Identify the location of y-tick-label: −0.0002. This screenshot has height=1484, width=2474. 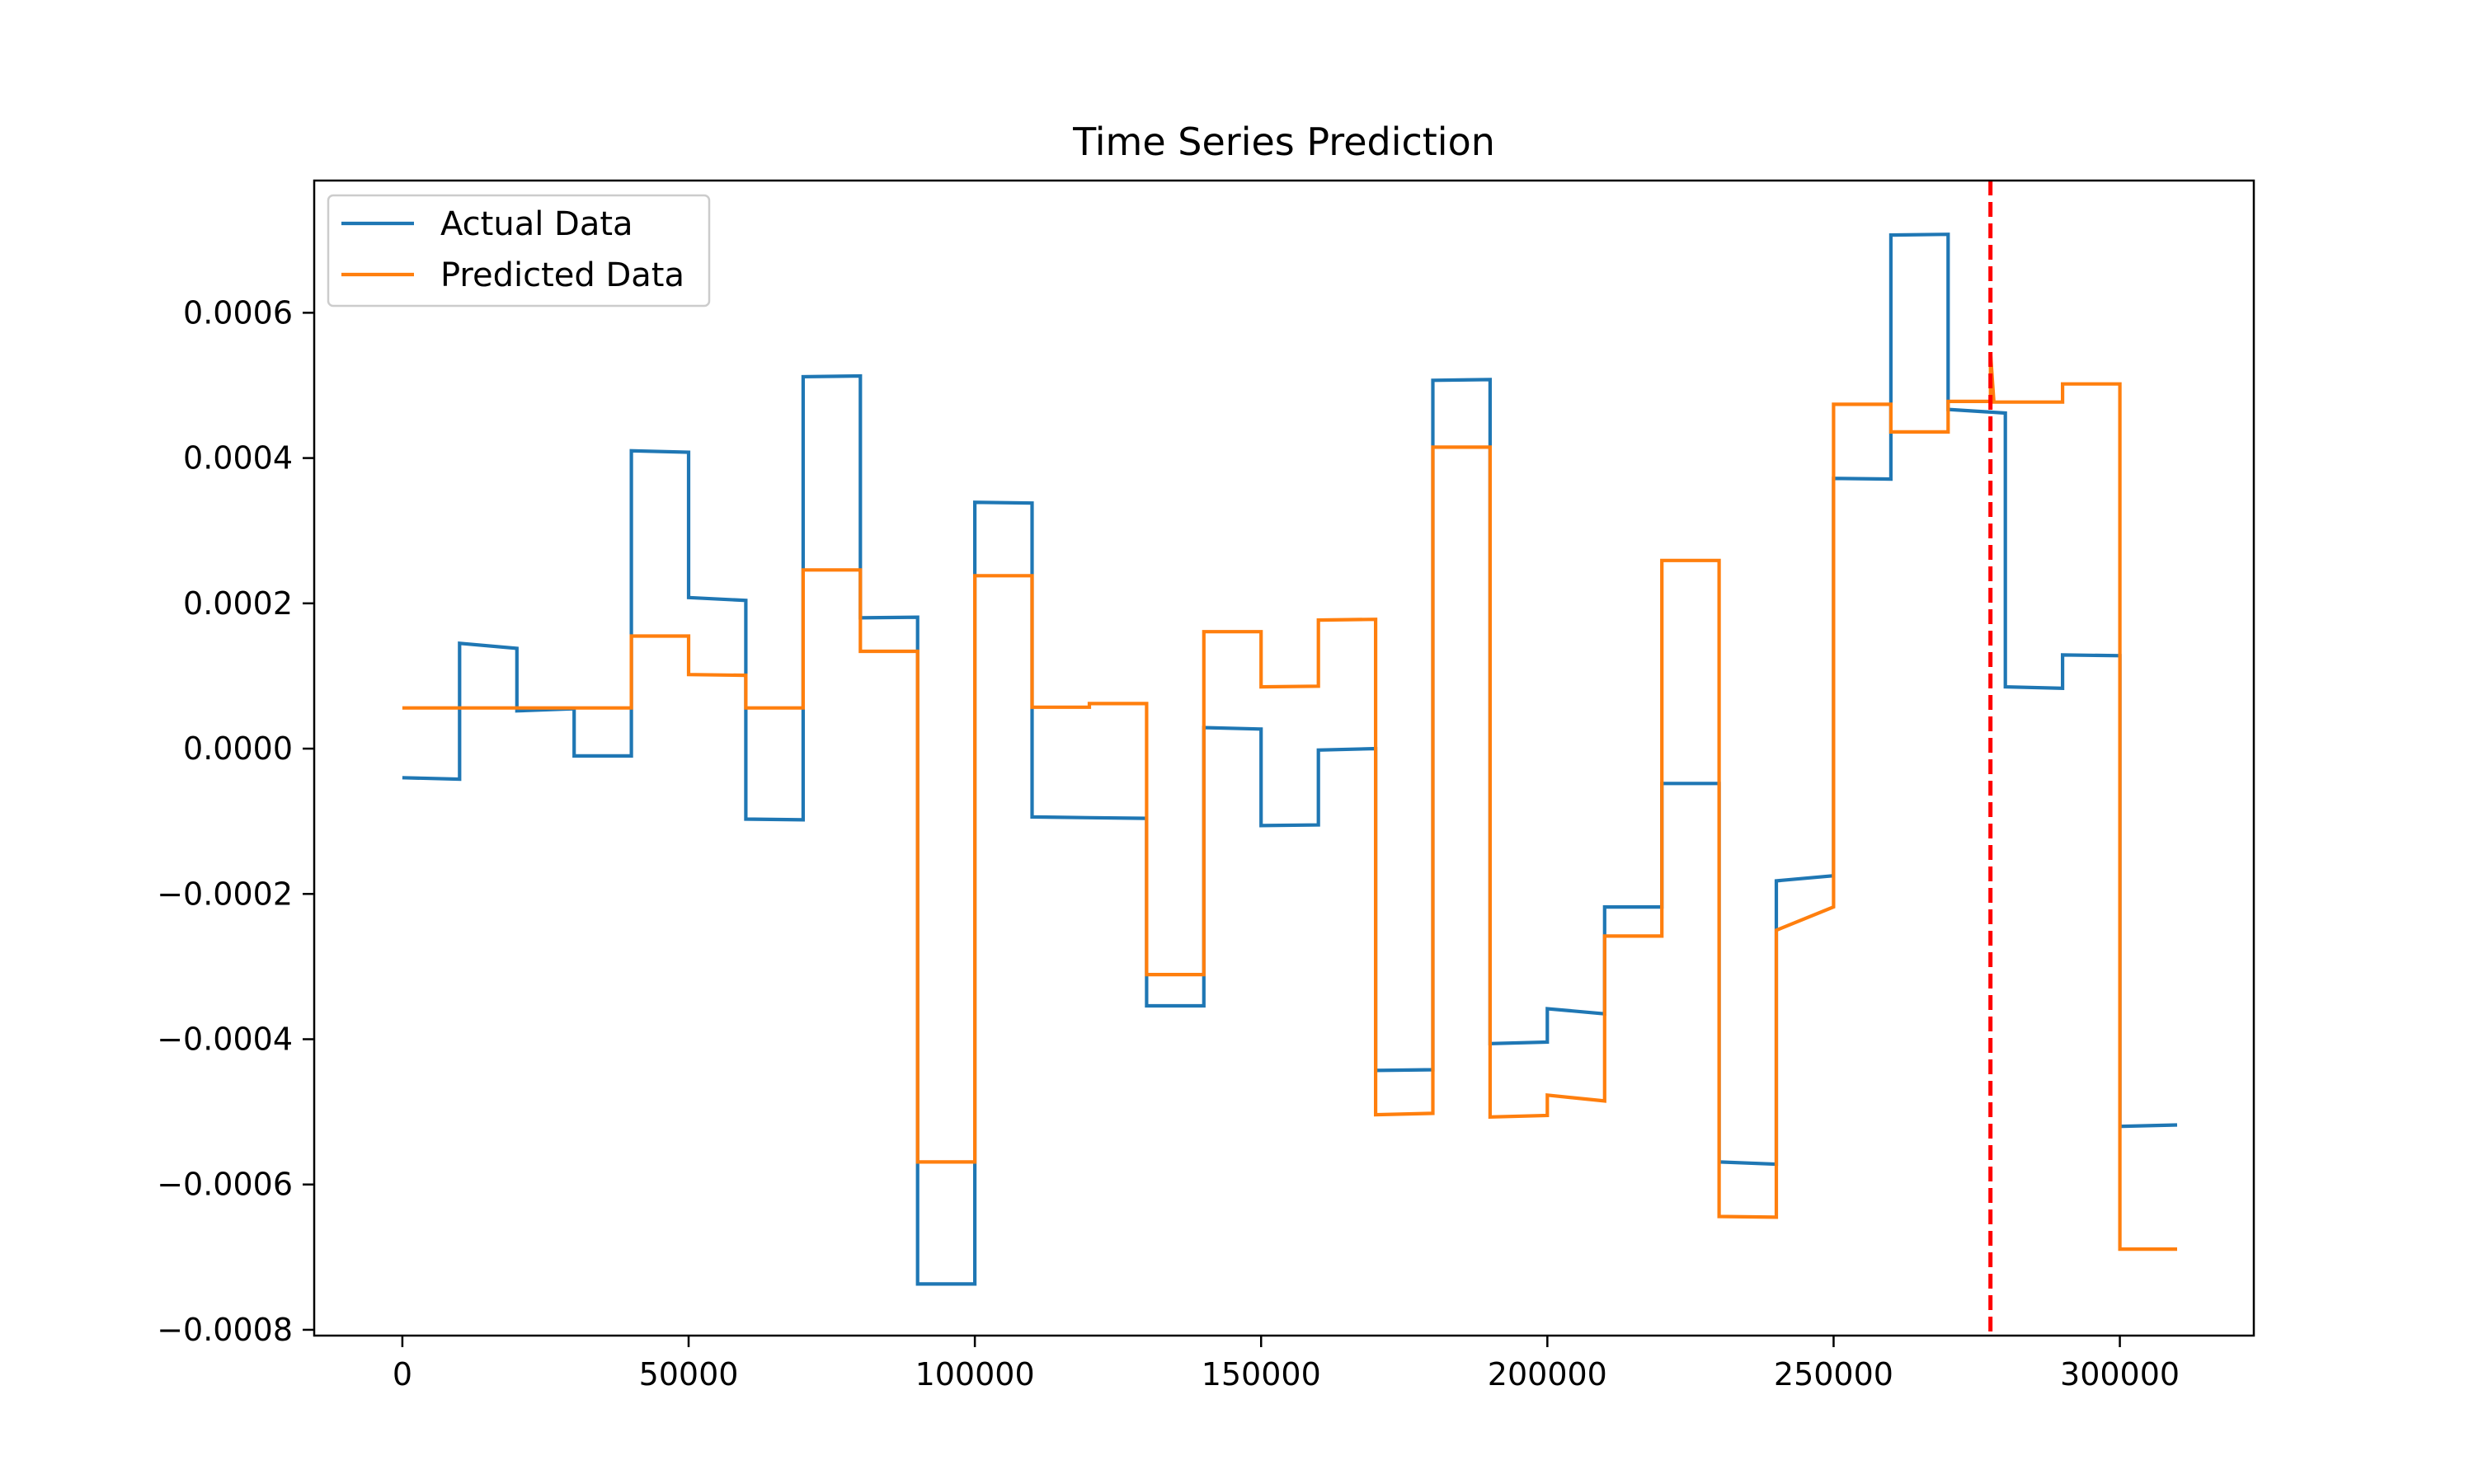
(225, 894).